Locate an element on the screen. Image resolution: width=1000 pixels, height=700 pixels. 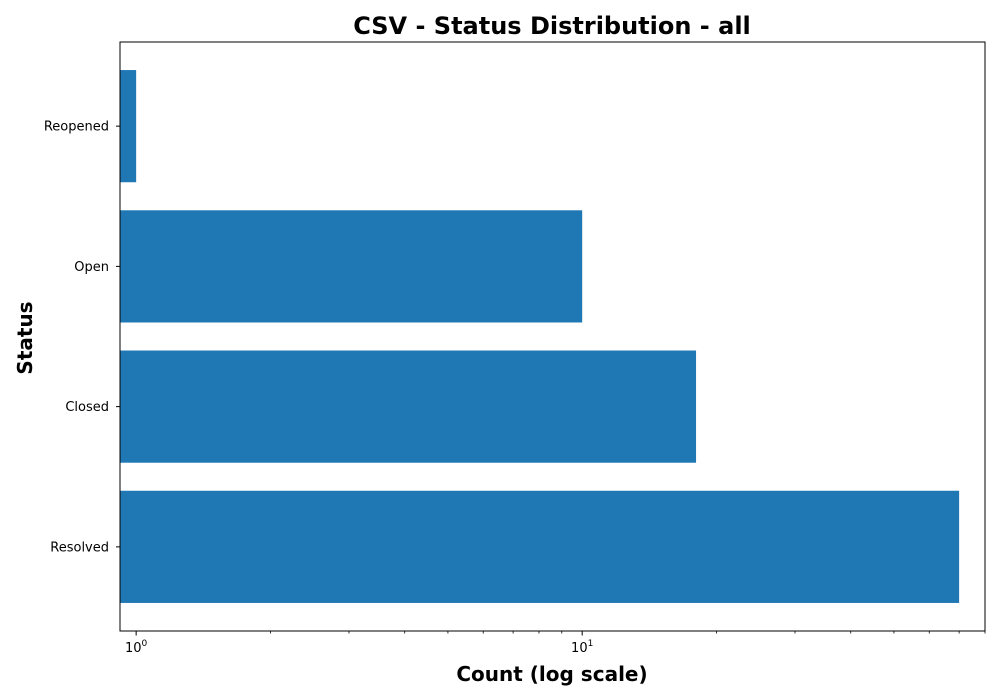
bar-resolved is located at coordinates (540, 546).